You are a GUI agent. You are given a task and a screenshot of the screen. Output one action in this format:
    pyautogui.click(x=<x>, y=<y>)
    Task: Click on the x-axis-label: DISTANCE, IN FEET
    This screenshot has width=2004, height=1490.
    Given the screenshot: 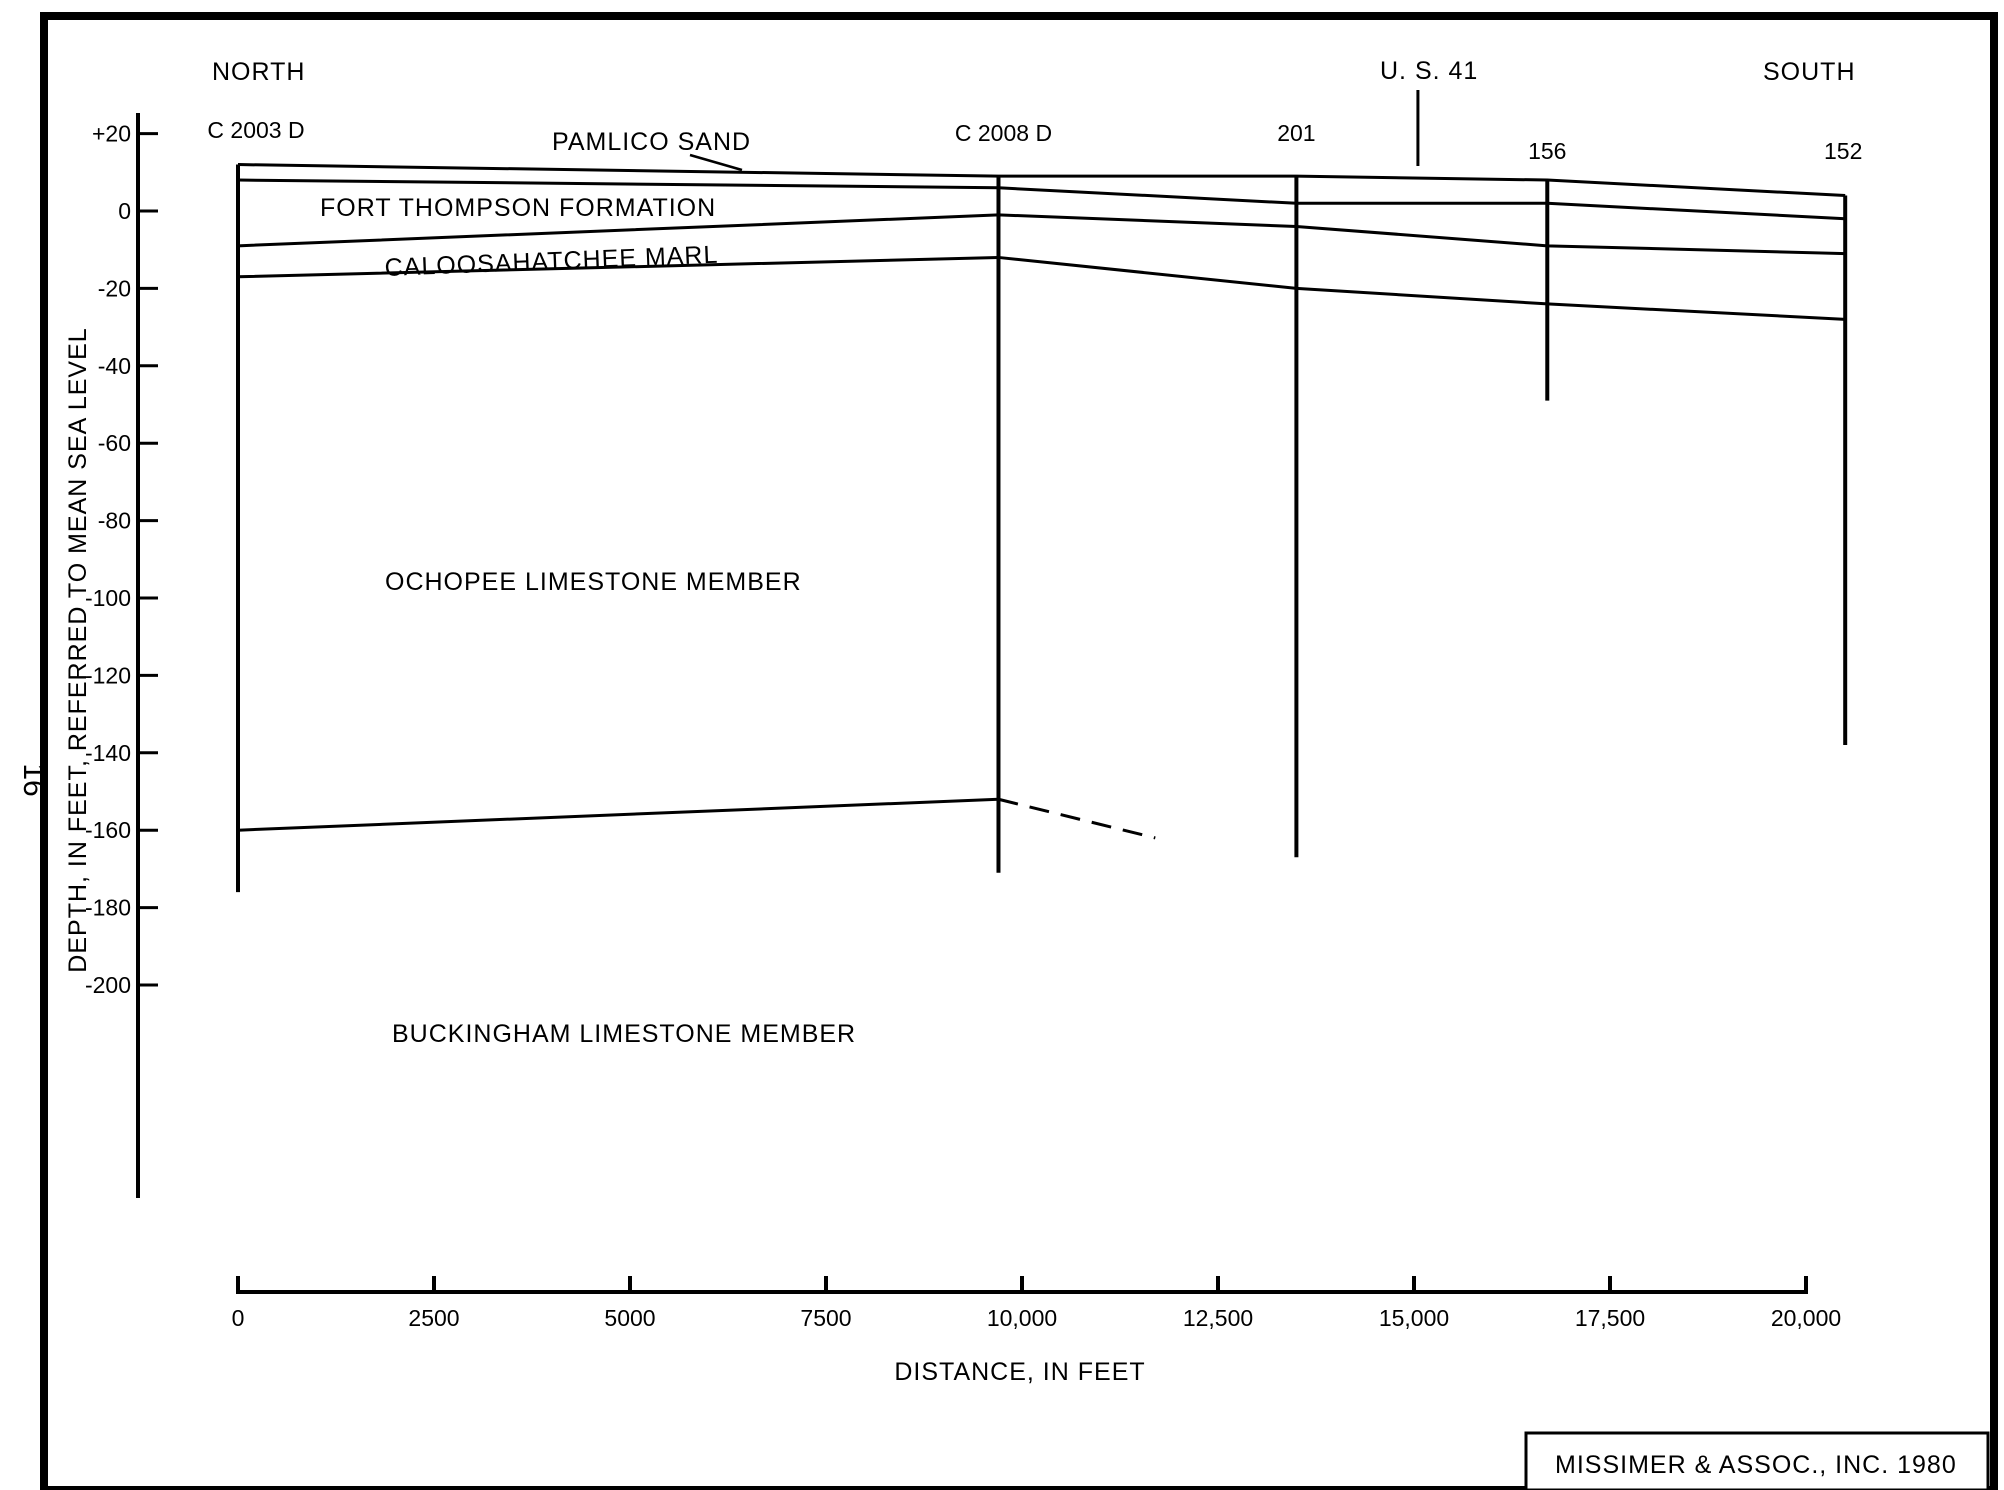 What is the action you would take?
    pyautogui.click(x=1019, y=1372)
    